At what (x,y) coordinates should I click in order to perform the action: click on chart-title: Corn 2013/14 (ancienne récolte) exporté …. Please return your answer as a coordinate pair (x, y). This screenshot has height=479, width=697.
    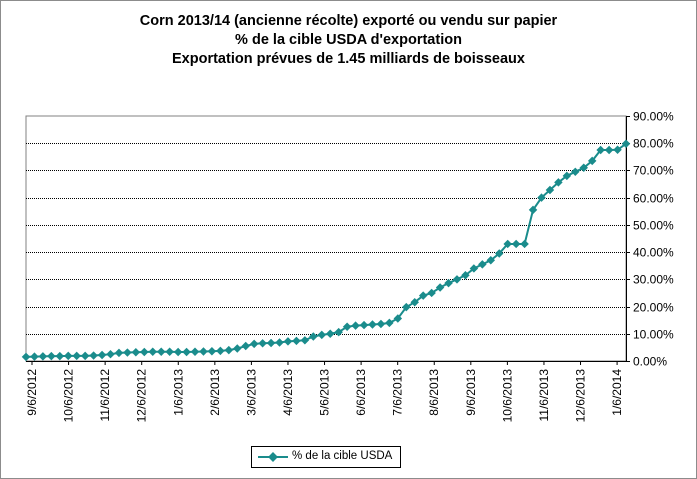
    Looking at the image, I should click on (348, 40).